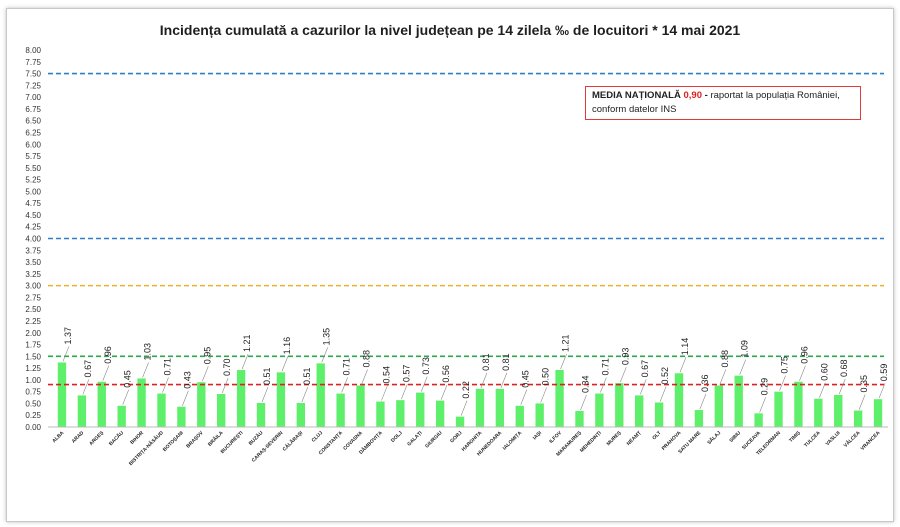 Image resolution: width=900 pixels, height=527 pixels. I want to click on value-label: 0.59, so click(884, 373).